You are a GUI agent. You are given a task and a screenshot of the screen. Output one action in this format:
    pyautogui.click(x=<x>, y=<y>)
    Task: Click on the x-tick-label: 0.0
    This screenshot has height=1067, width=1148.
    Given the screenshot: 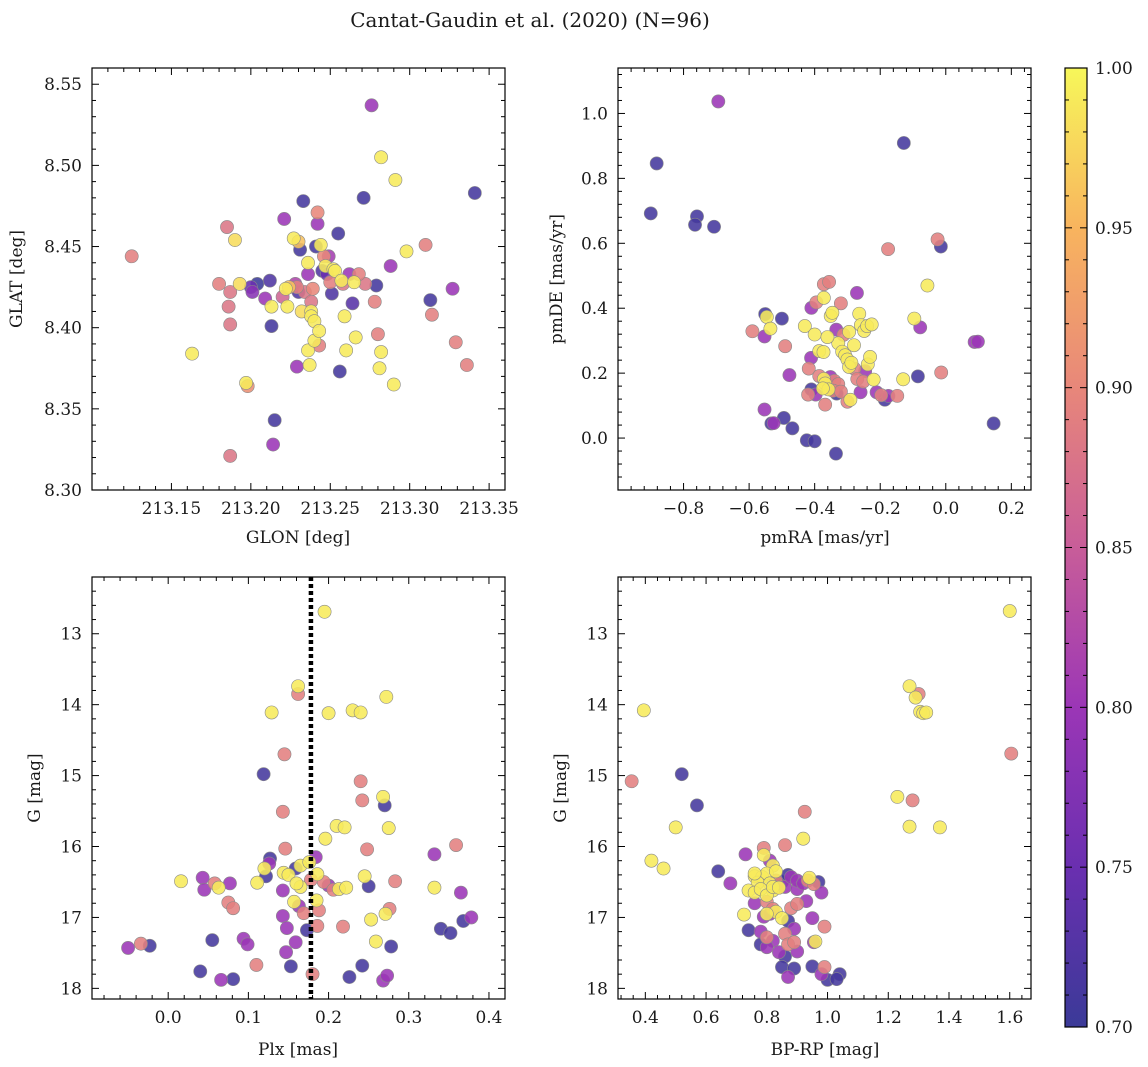 What is the action you would take?
    pyautogui.click(x=168, y=1018)
    